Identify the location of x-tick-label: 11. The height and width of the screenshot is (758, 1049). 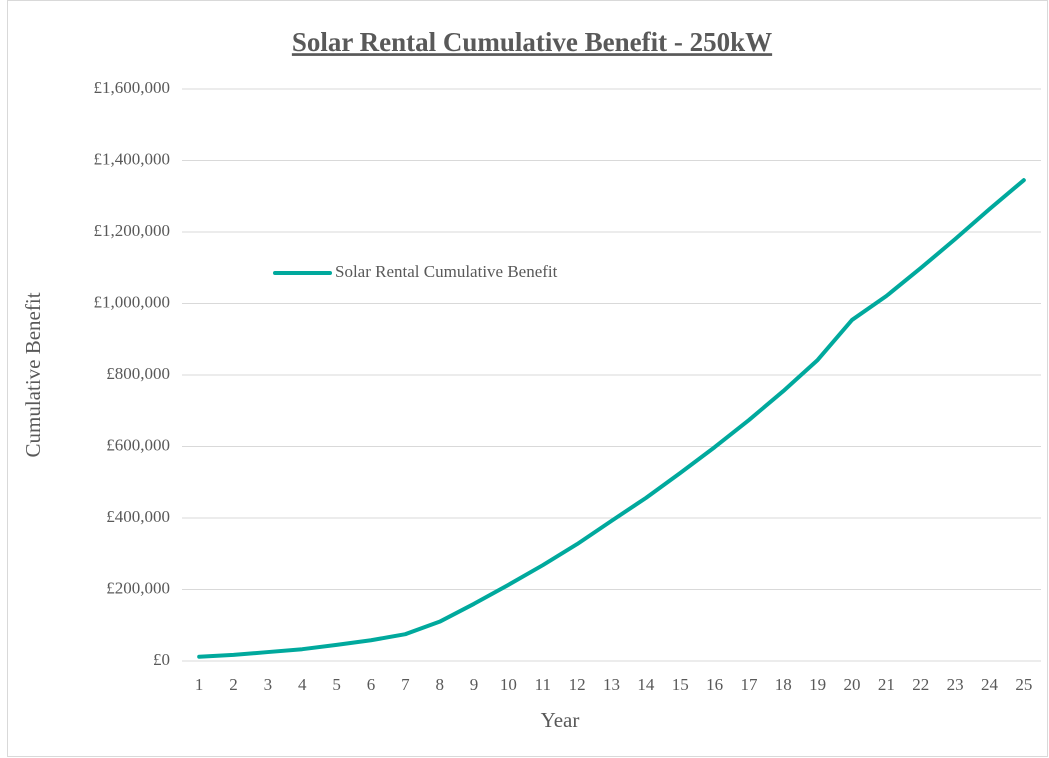
(543, 684).